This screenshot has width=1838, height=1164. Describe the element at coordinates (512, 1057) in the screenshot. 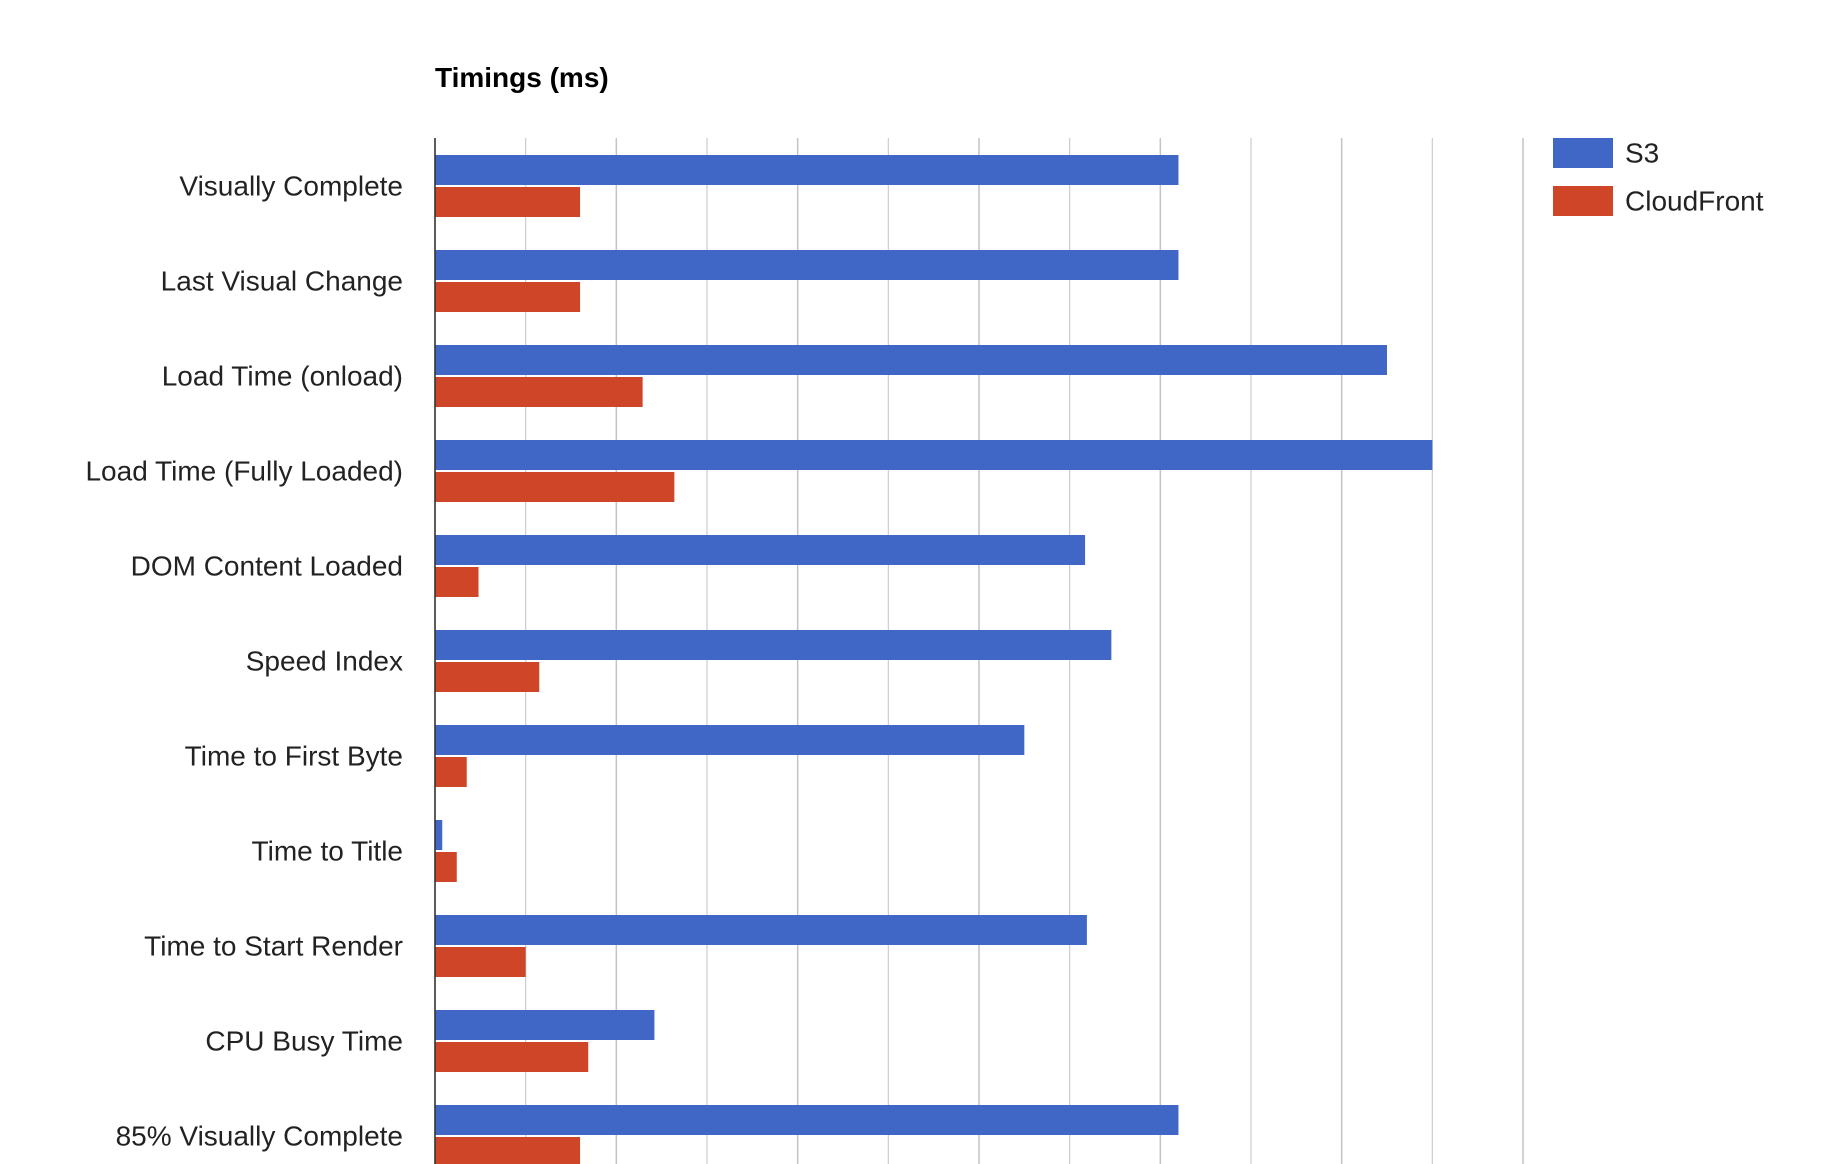

I see `bar-cloudfront-cpu-busy-time` at that location.